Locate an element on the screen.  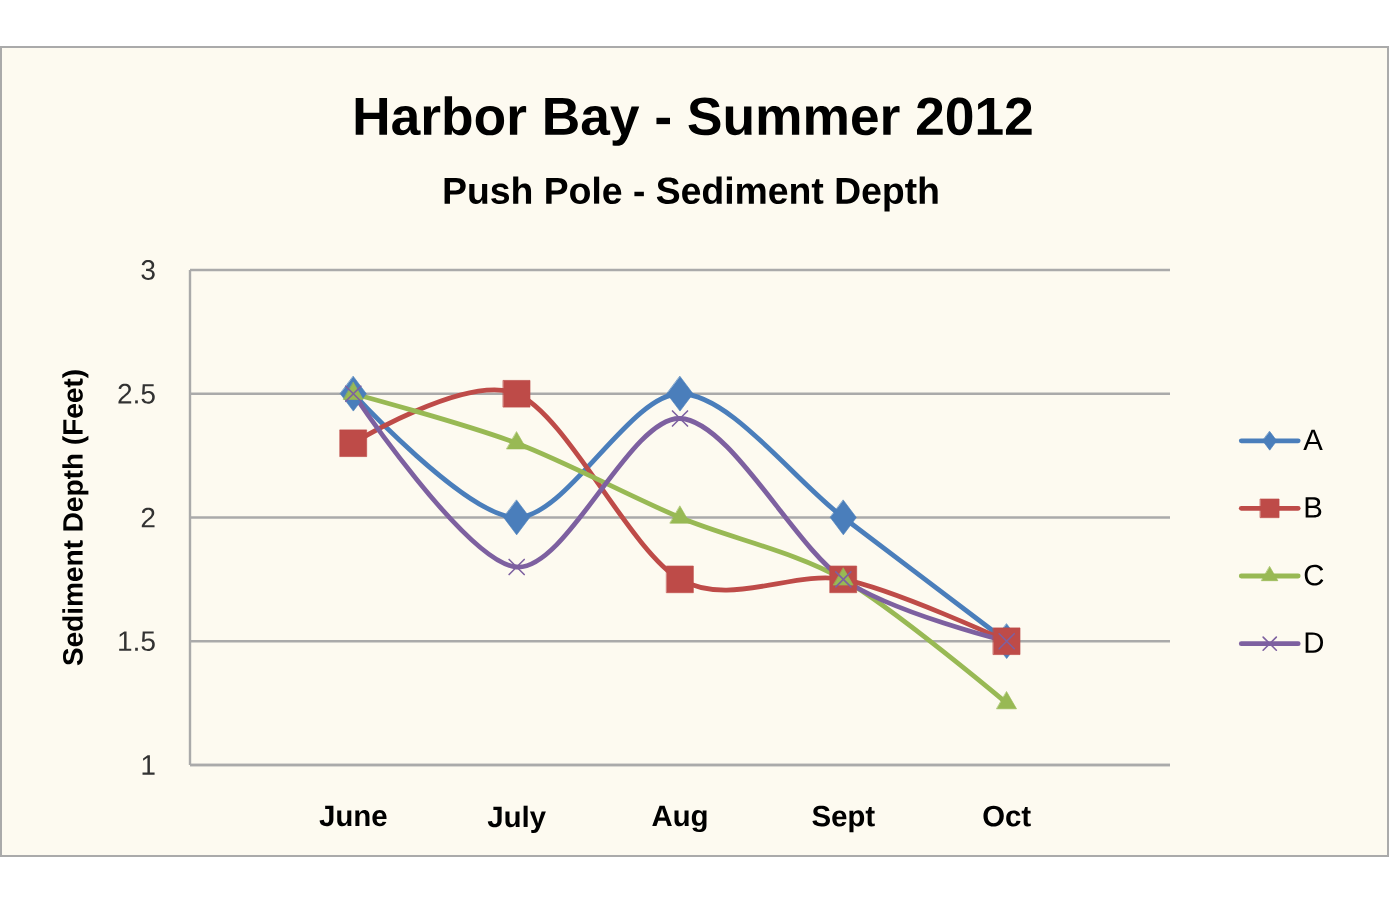
x-tick-label: Sept is located at coordinates (843, 819).